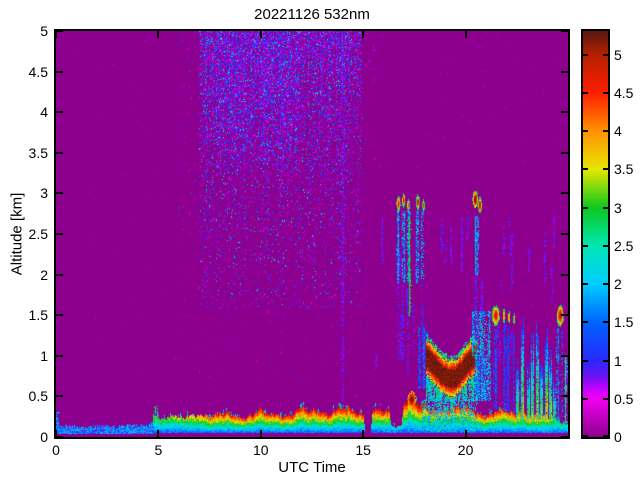 The width and height of the screenshot is (640, 480). I want to click on x-tick-label: 15, so click(363, 450).